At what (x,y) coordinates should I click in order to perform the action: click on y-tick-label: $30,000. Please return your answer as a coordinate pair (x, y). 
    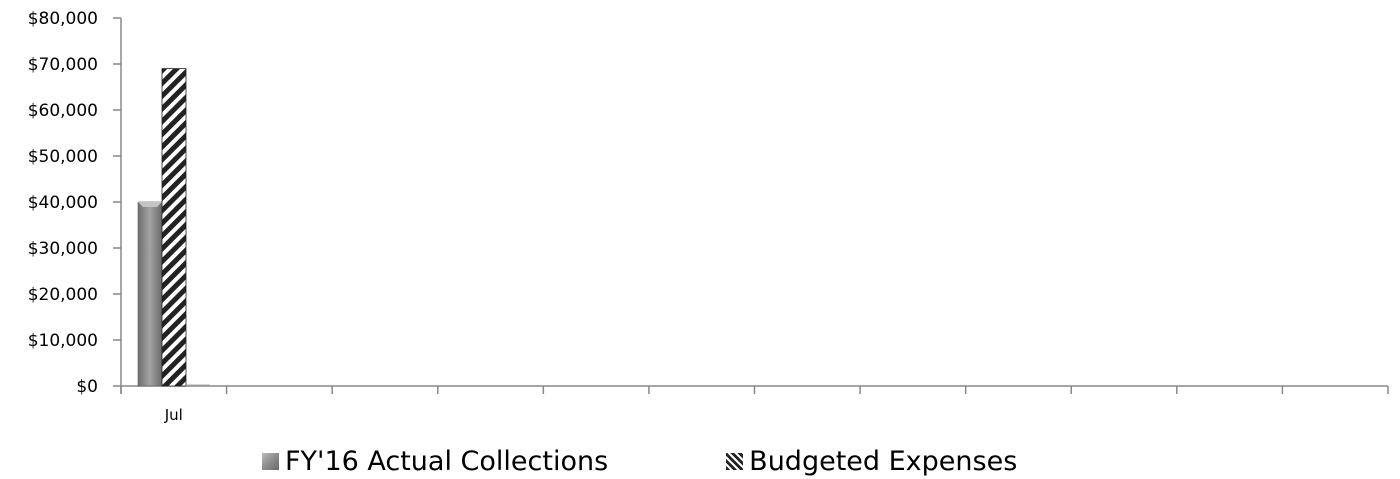
    Looking at the image, I should click on (63, 249).